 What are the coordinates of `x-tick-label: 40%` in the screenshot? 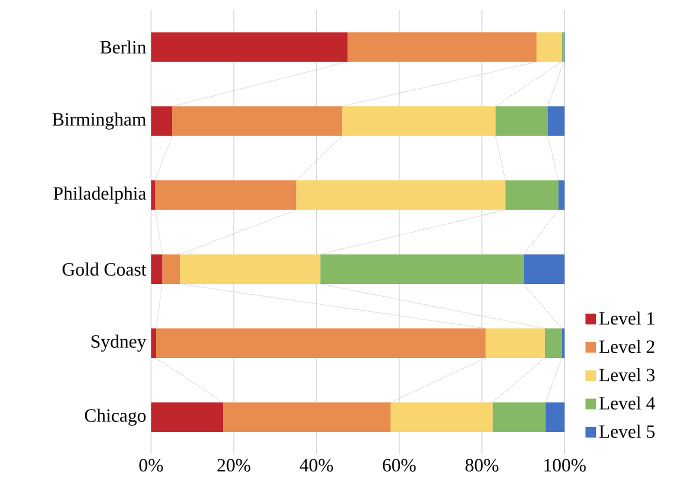 It's located at (316, 465).